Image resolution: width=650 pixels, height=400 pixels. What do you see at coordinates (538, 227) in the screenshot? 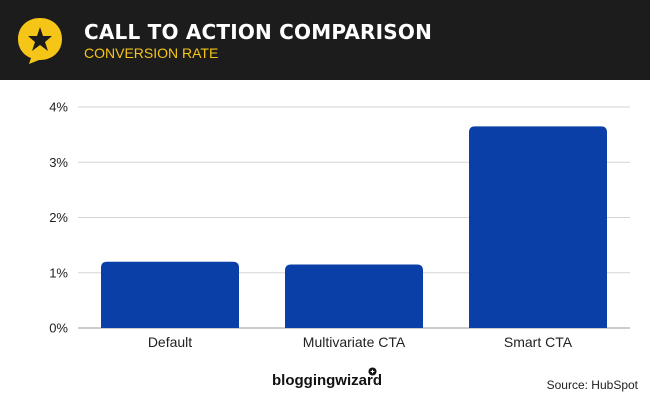
I see `bar-smart-cta` at bounding box center [538, 227].